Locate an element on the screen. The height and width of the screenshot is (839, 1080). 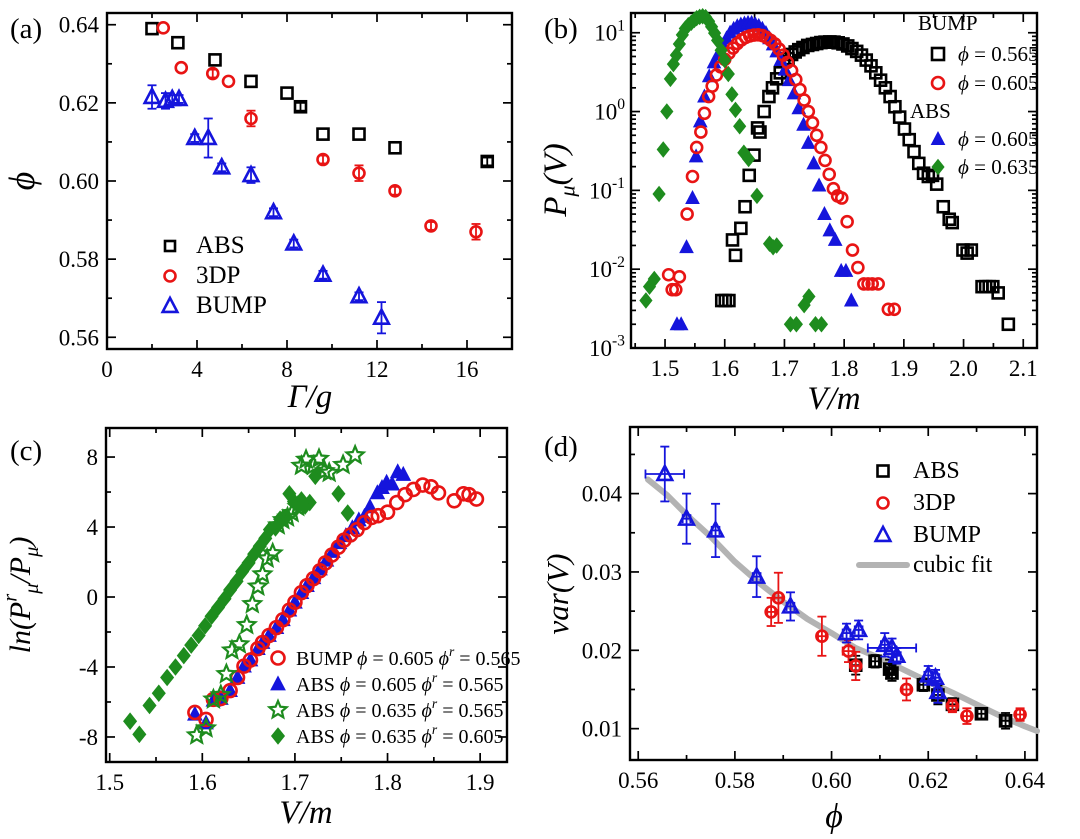
y-tick-label: 0.60 is located at coordinates (79, 181).